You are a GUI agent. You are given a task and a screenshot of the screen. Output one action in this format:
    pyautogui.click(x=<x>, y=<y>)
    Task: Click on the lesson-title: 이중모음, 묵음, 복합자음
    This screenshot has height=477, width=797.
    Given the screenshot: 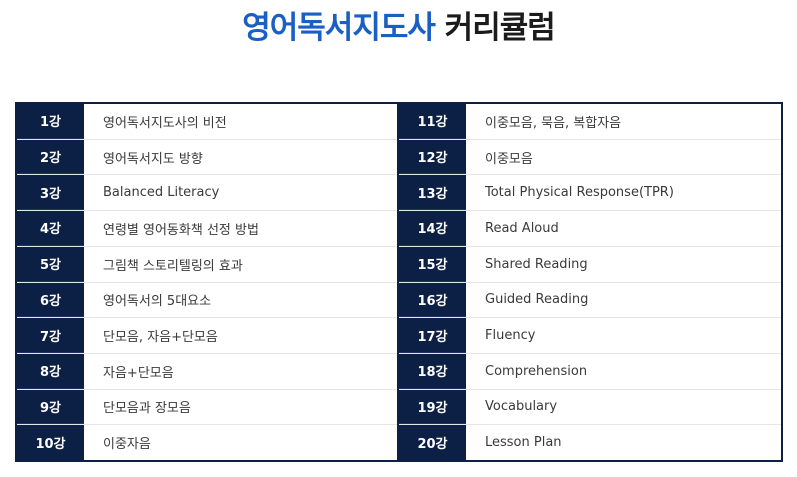 What is the action you would take?
    pyautogui.click(x=553, y=123)
    